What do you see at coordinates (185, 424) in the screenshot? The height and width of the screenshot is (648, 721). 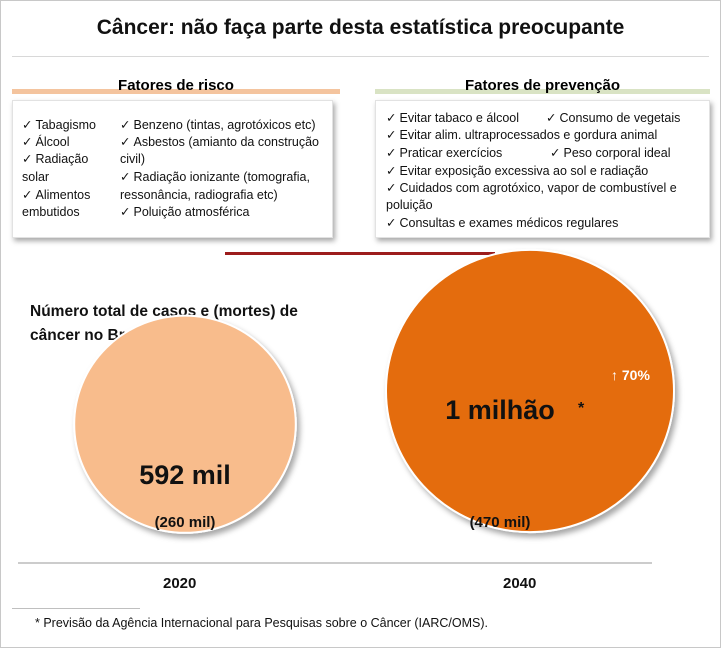 I see `bubble-2020` at bounding box center [185, 424].